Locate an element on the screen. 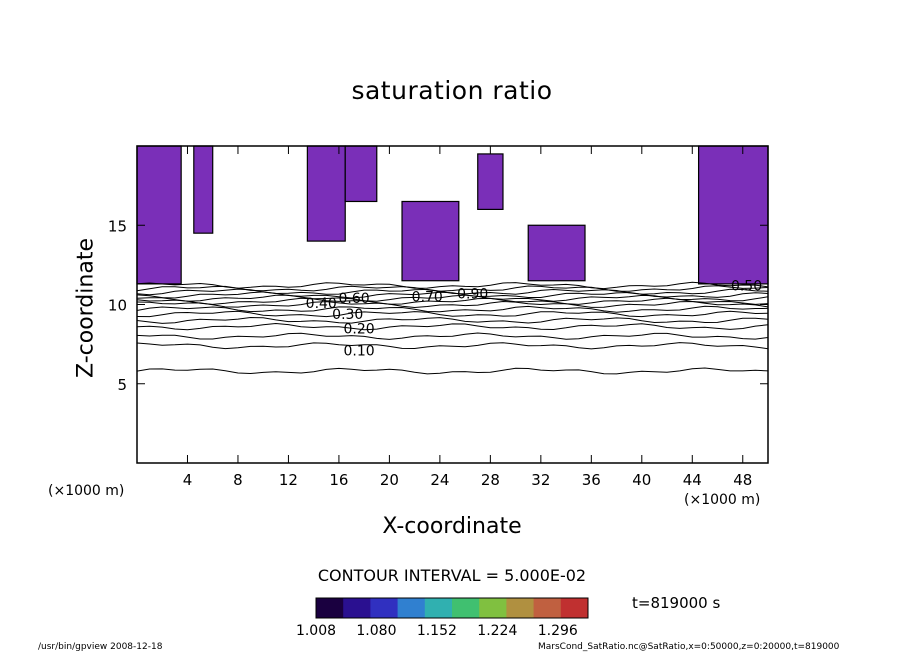 The height and width of the screenshot is (654, 904). contour-0.45 is located at coordinates (452, 301).